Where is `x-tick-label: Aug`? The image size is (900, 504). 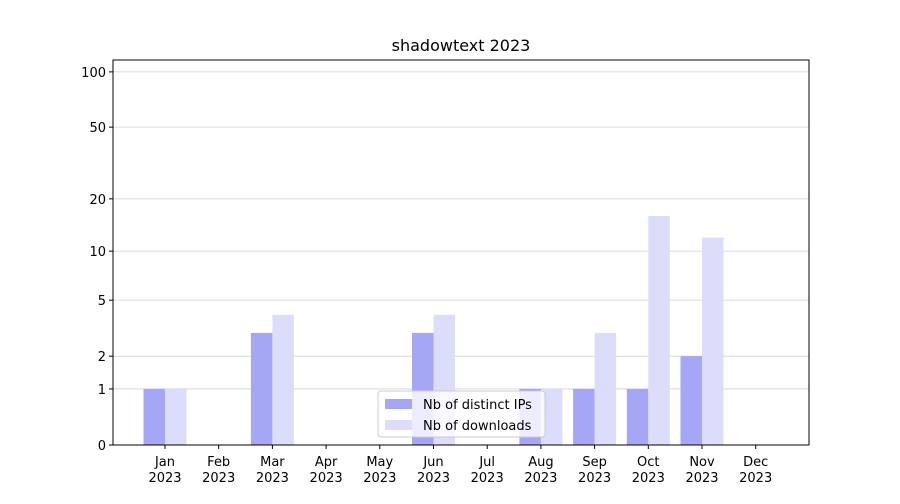 x-tick-label: Aug is located at coordinates (540, 462).